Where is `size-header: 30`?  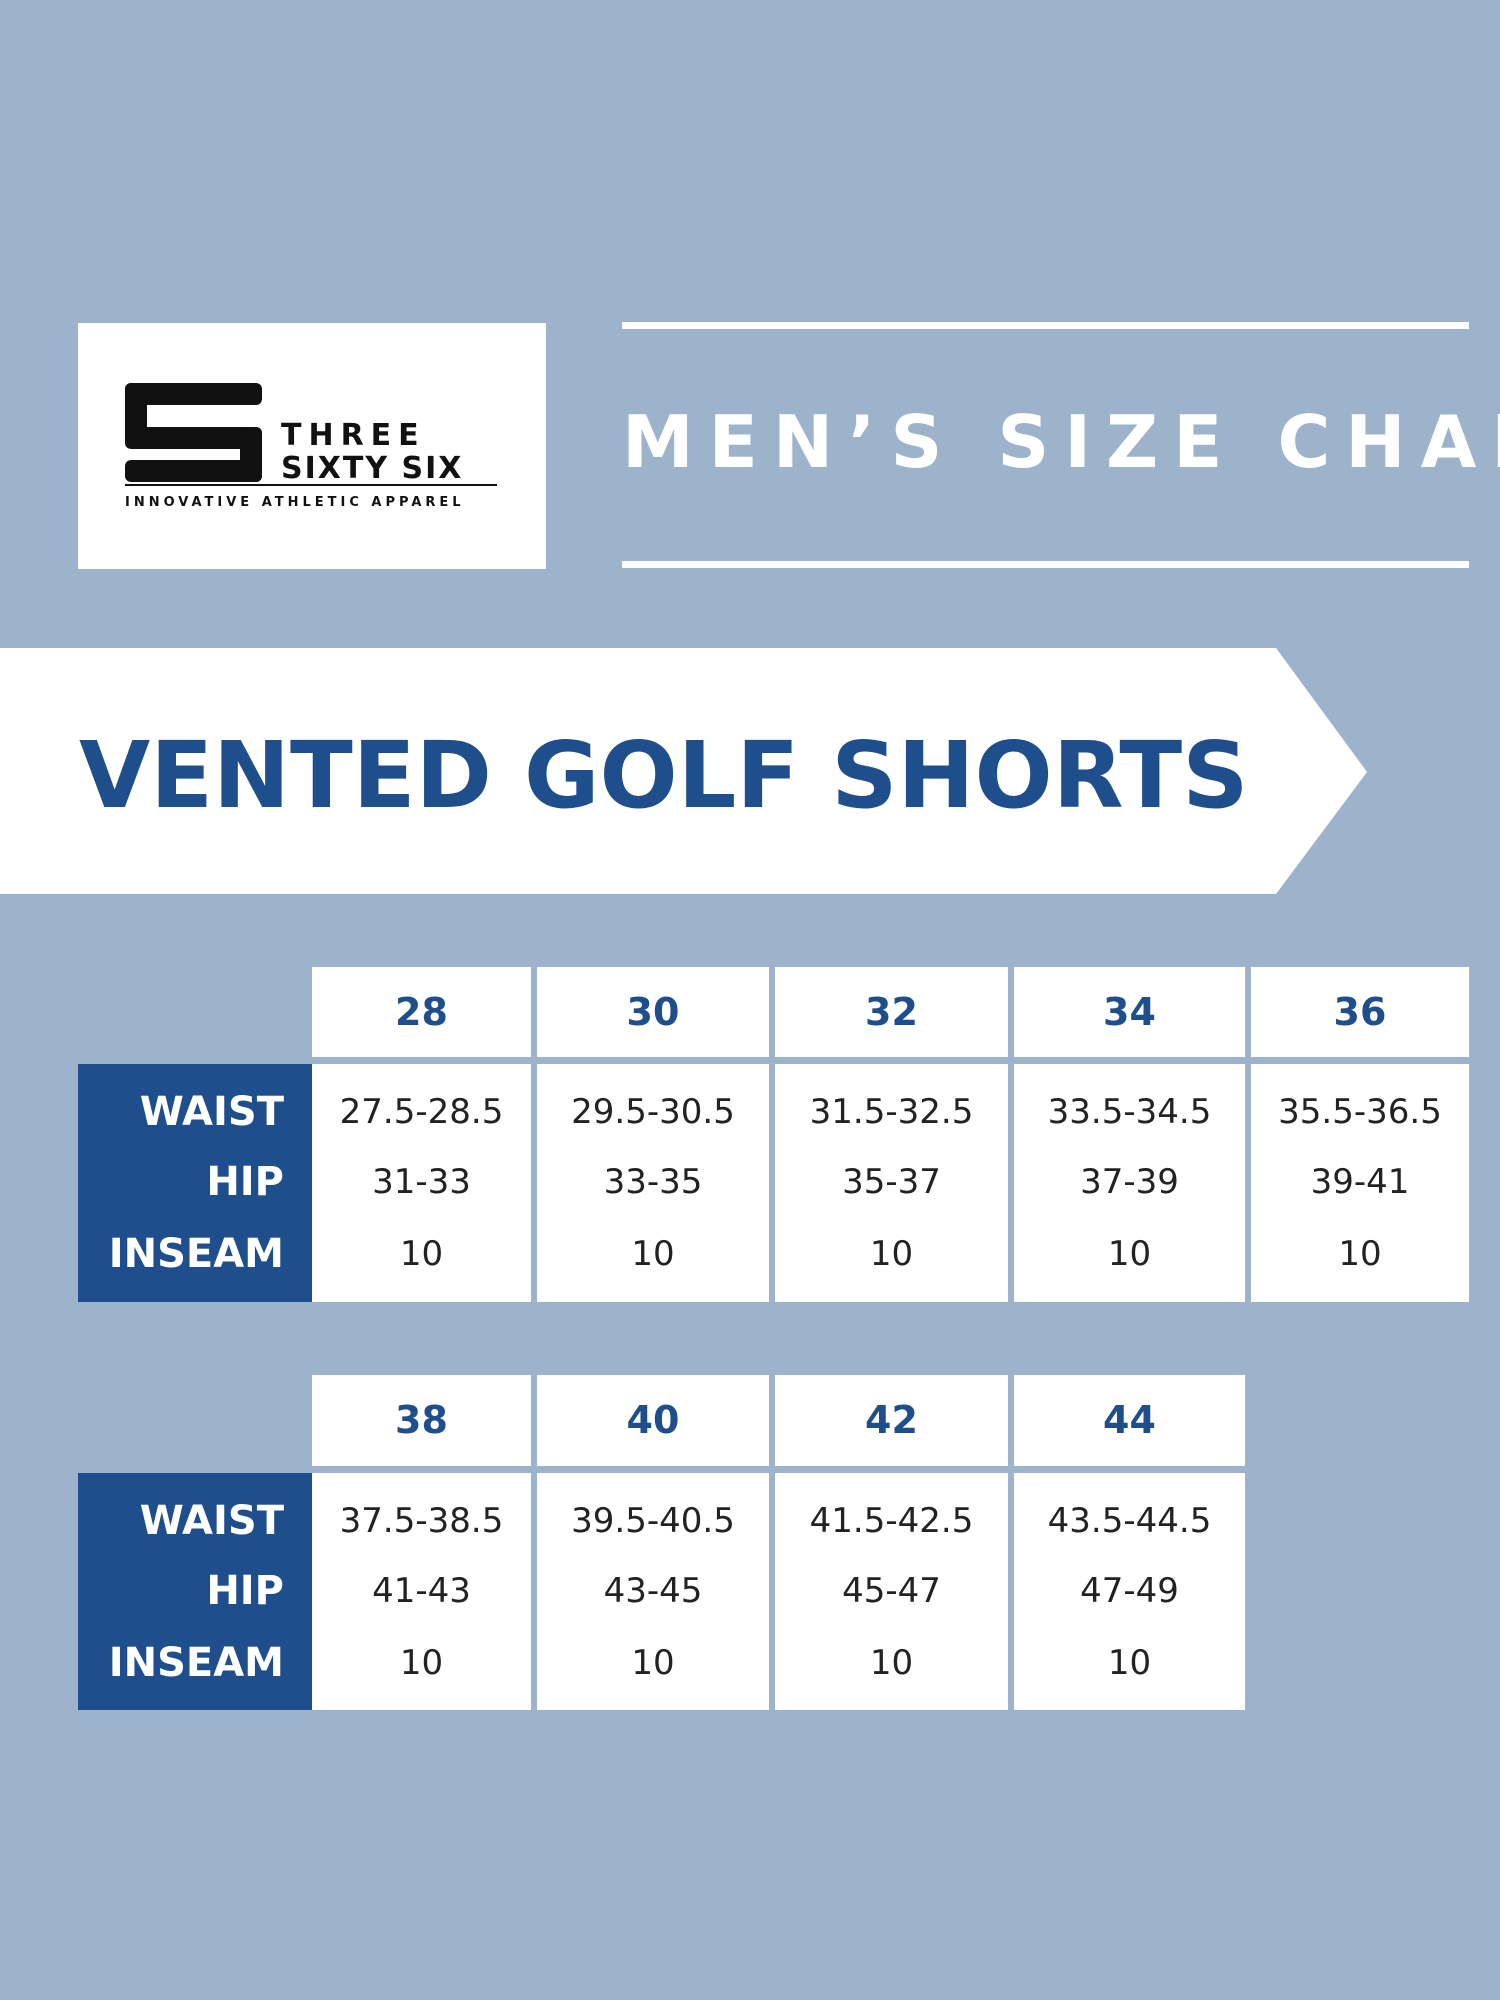
size-header: 30 is located at coordinates (653, 1012).